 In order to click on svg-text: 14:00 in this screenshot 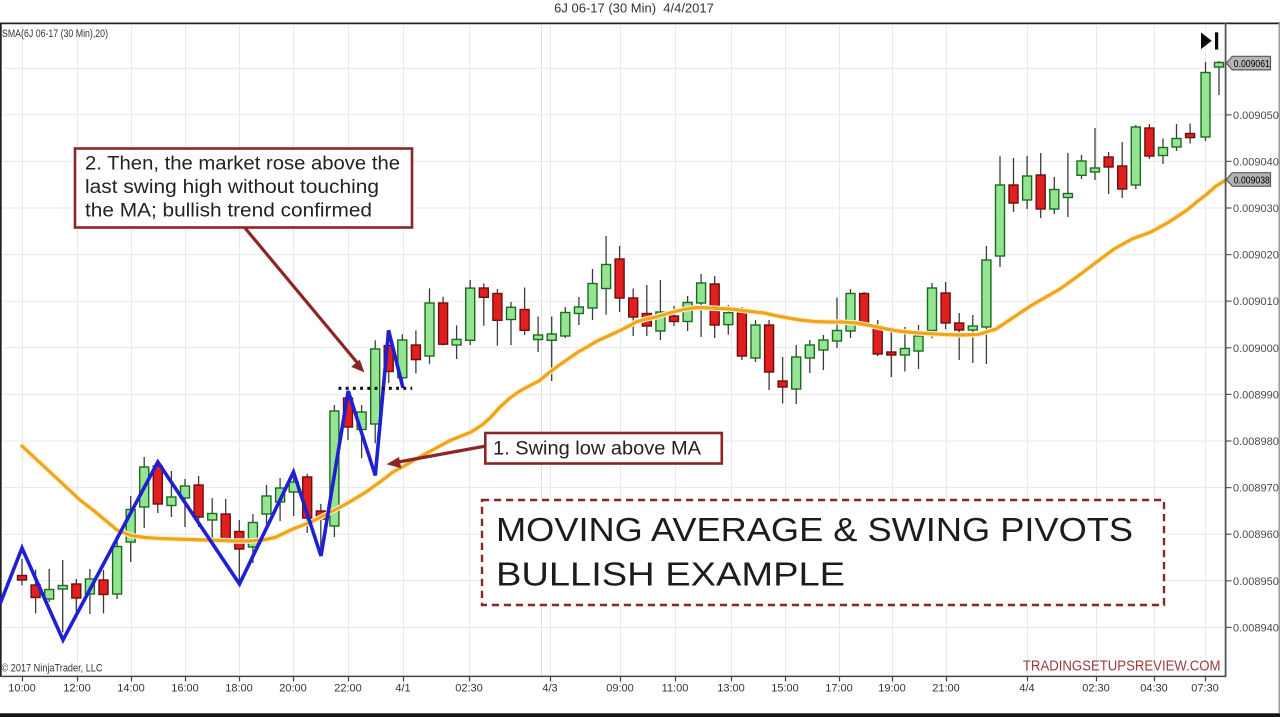, I will do `click(131, 689)`.